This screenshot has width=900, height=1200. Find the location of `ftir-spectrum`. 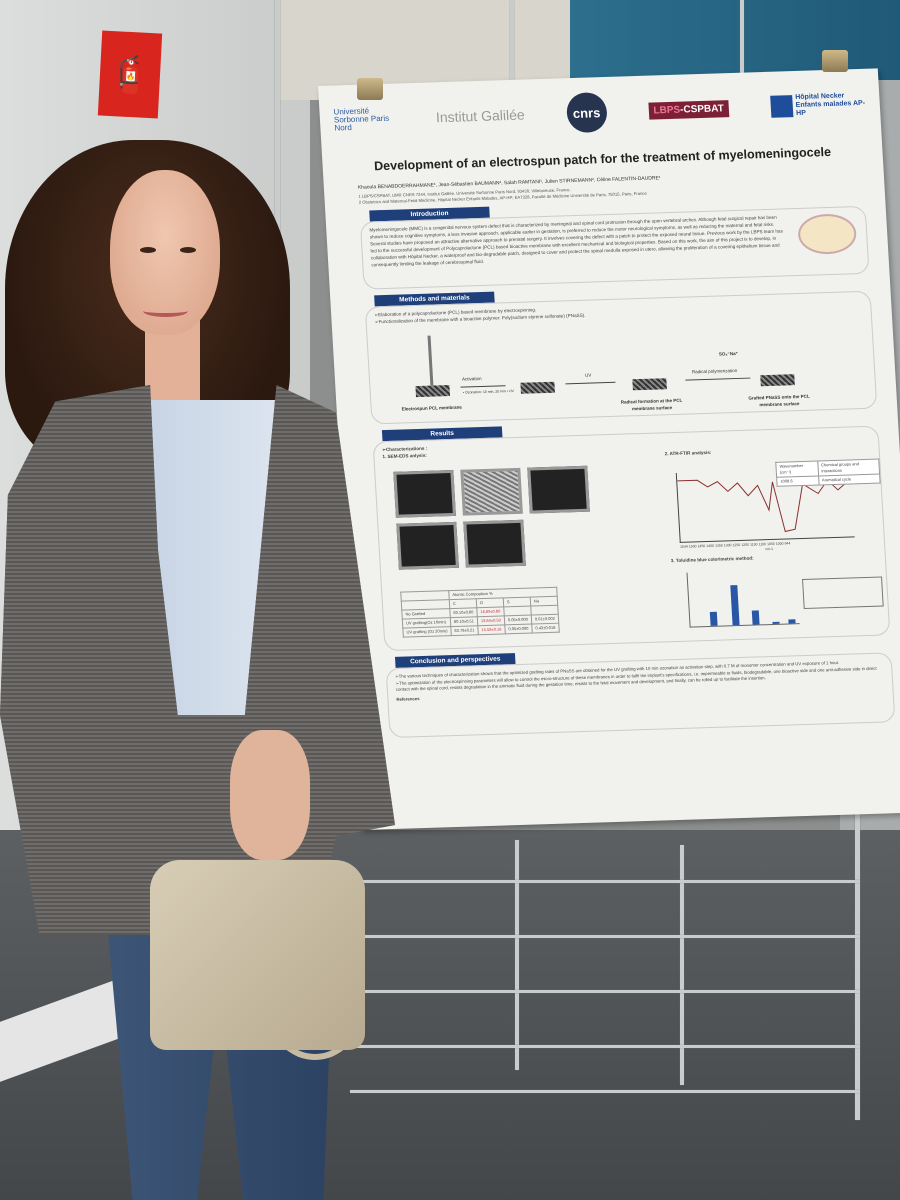

ftir-spectrum is located at coordinates (765, 505).